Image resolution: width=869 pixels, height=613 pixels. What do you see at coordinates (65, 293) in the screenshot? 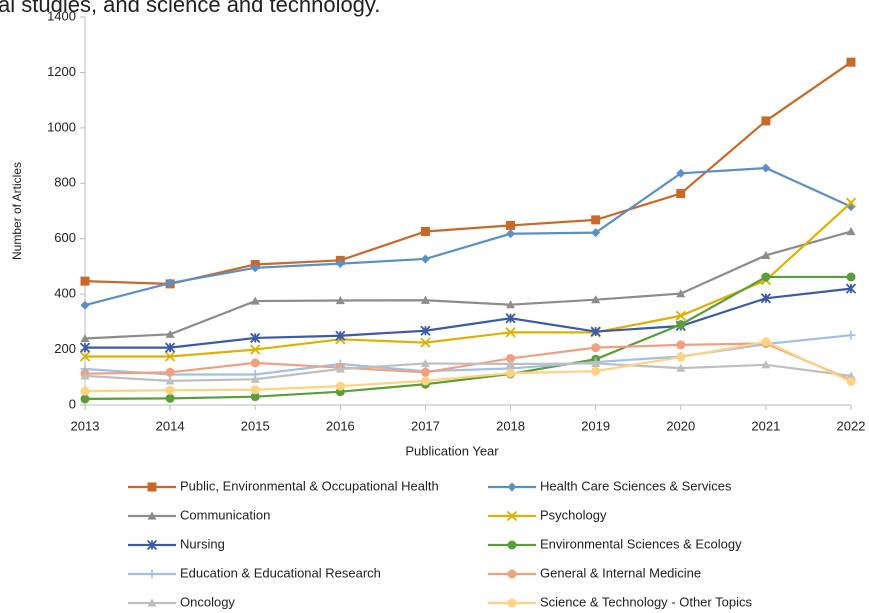
I see `y-tick-label: 400` at bounding box center [65, 293].